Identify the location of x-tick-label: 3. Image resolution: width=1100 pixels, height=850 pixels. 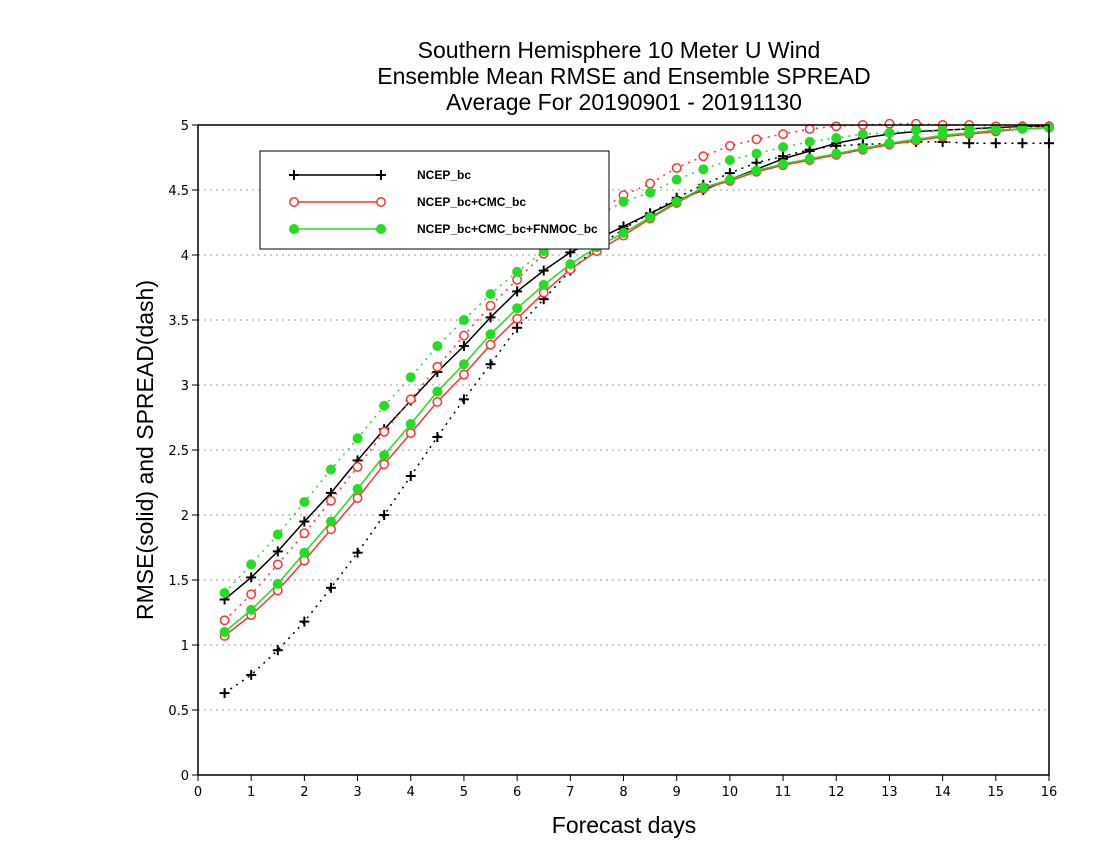
(357, 792).